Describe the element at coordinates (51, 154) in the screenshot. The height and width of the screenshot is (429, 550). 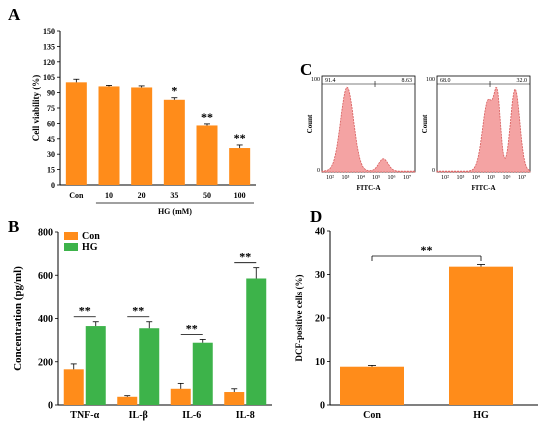
I see `a-y-tick-label: 30` at that location.